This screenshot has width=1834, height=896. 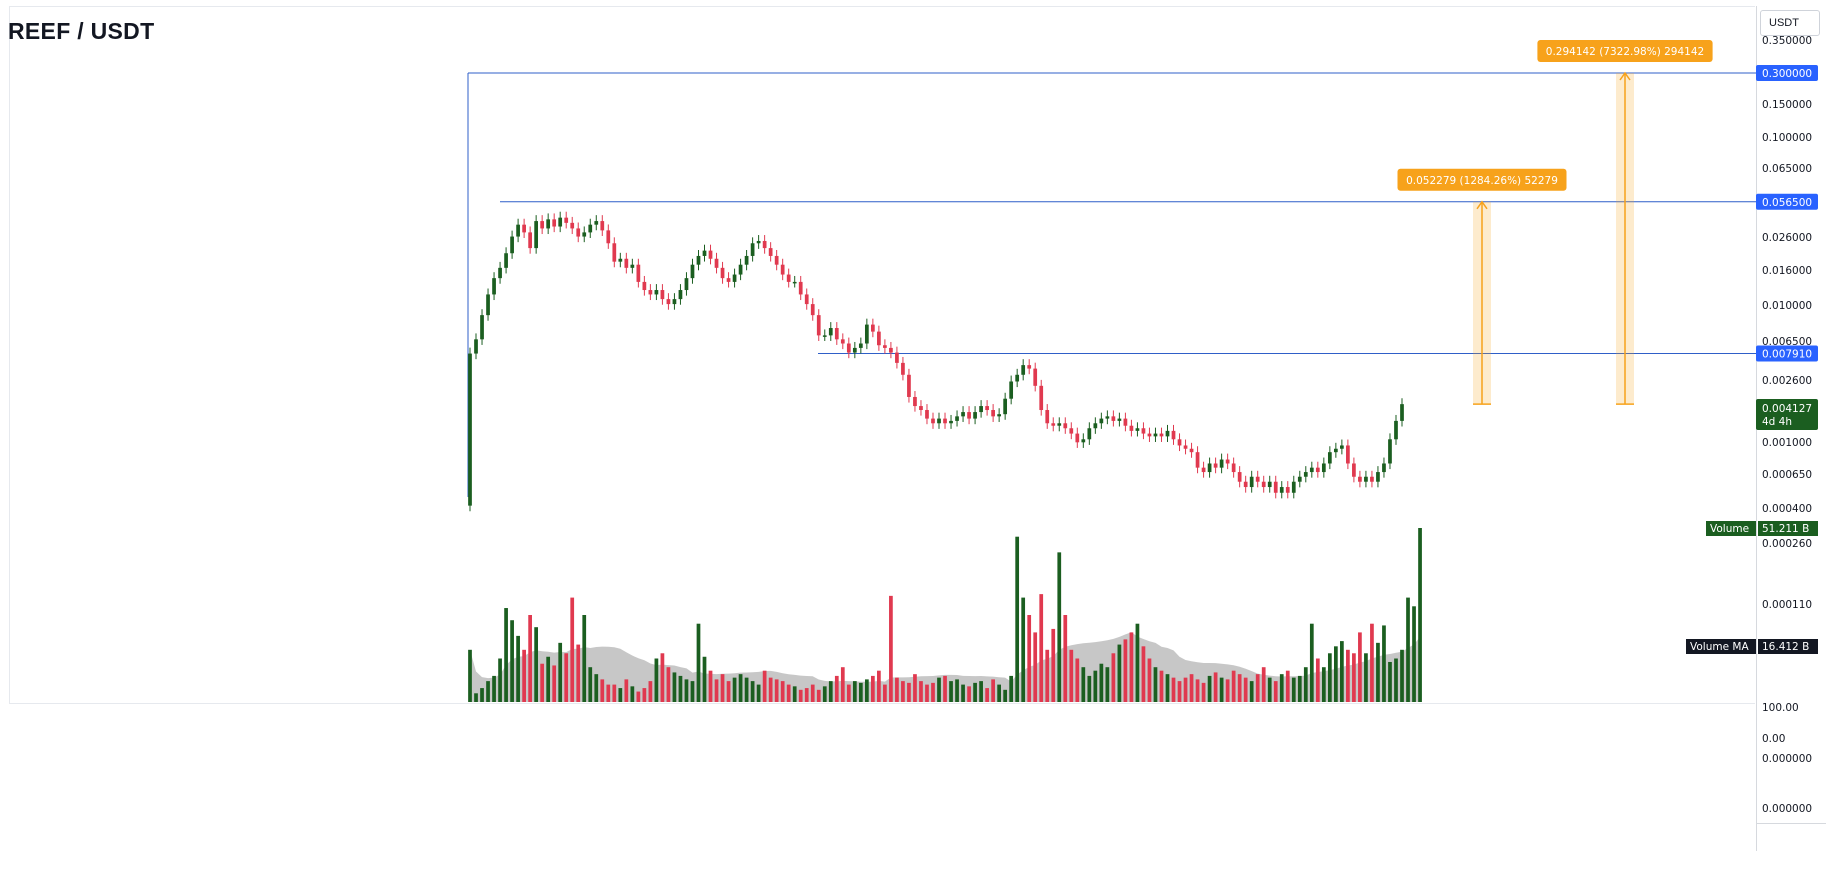 I want to click on extra-tick-label: 0.000000, so click(x=1787, y=759).